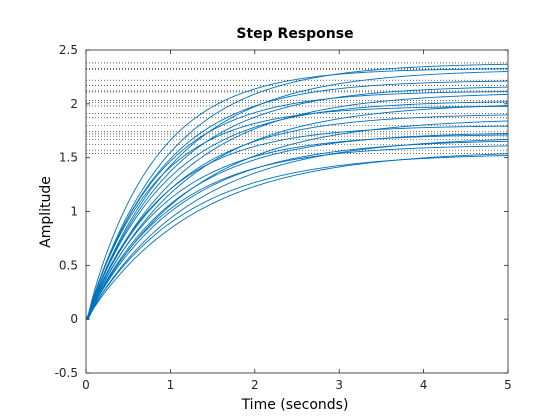  What do you see at coordinates (86, 385) in the screenshot?
I see `x-tick-label: 0` at bounding box center [86, 385].